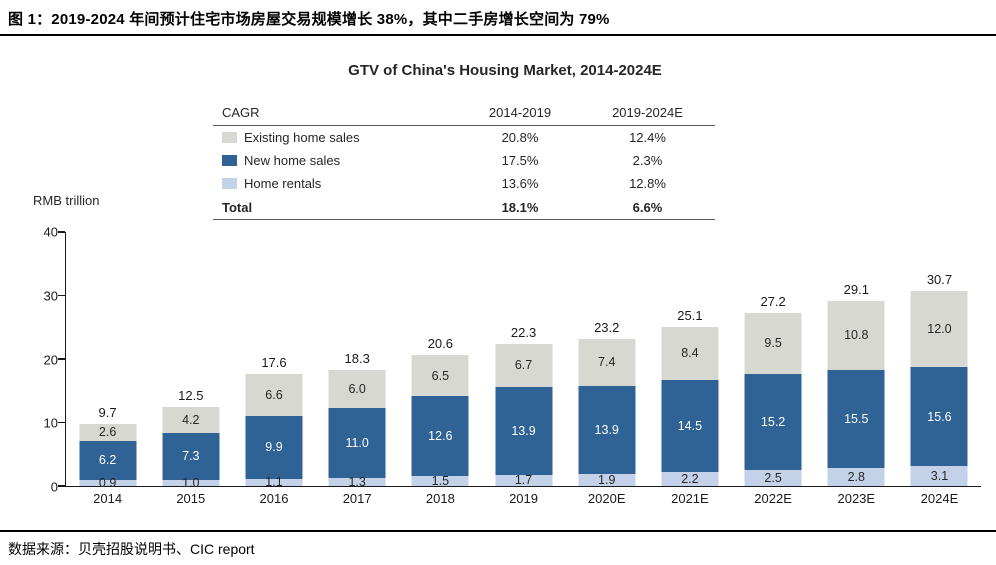  I want to click on x-axis-label: 2016, so click(274, 498).